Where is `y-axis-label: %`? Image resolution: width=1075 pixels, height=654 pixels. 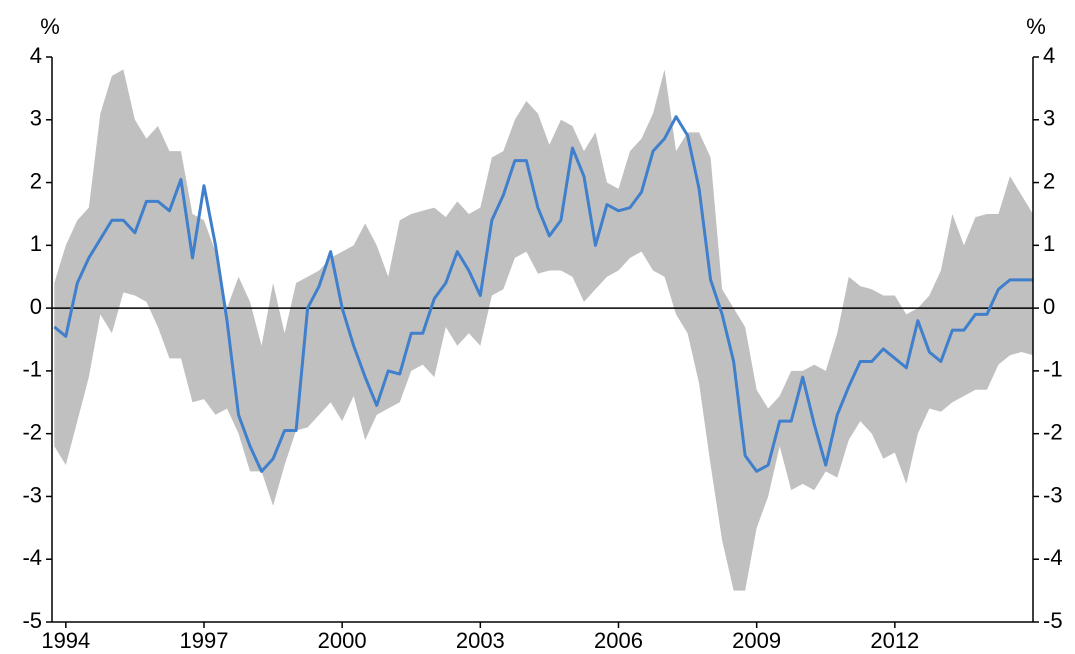 y-axis-label: % is located at coordinates (50, 26).